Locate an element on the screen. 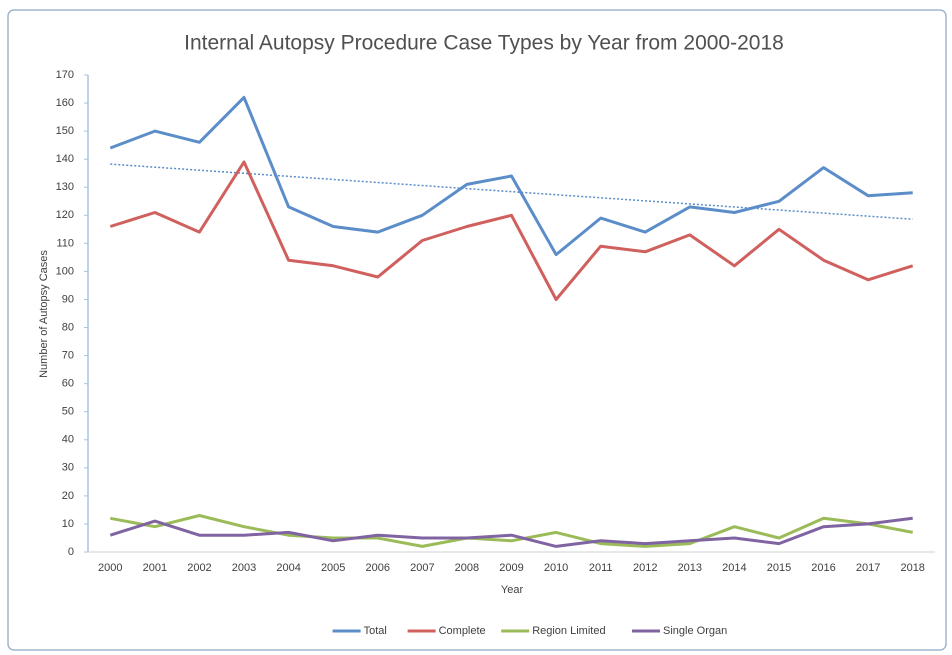 The width and height of the screenshot is (952, 655). y-tick-label: 50 is located at coordinates (68, 412).